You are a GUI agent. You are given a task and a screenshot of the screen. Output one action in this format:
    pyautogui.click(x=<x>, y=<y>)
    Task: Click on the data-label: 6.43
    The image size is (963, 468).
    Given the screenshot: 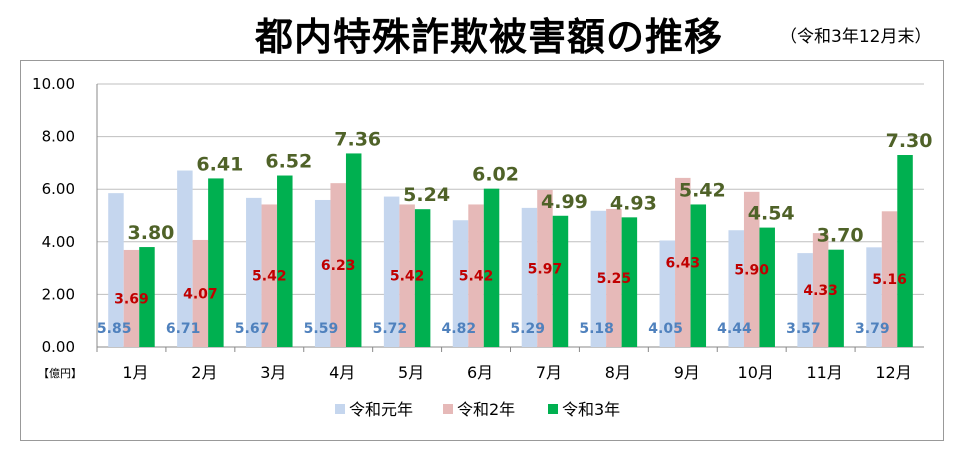 What is the action you would take?
    pyautogui.click(x=683, y=263)
    